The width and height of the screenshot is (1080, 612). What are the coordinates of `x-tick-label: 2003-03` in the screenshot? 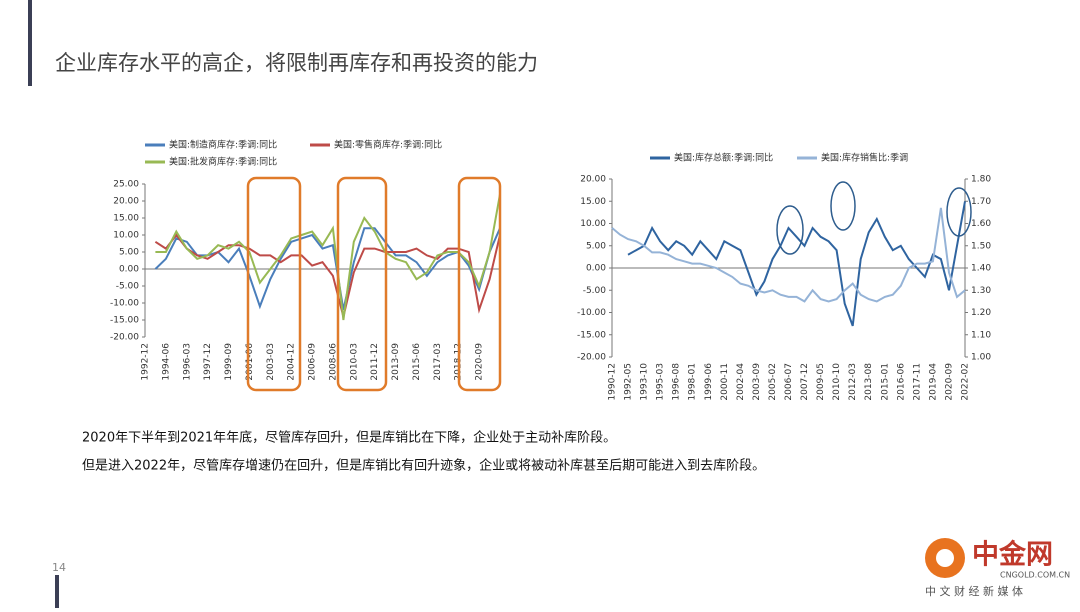 It's located at (271, 362).